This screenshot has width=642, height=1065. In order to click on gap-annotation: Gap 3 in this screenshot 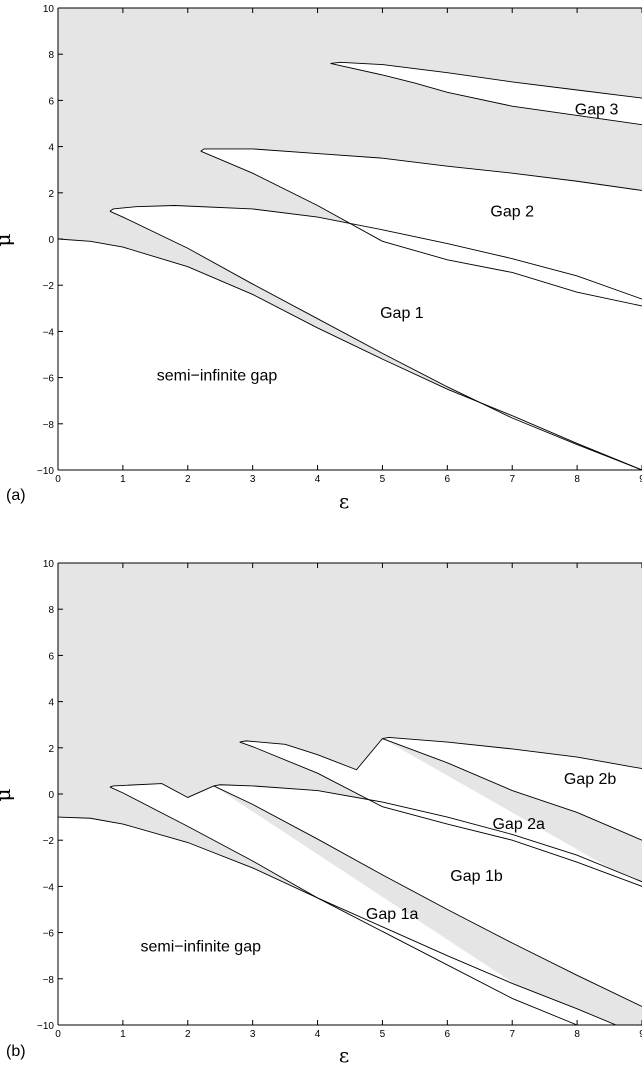, I will do `click(597, 110)`.